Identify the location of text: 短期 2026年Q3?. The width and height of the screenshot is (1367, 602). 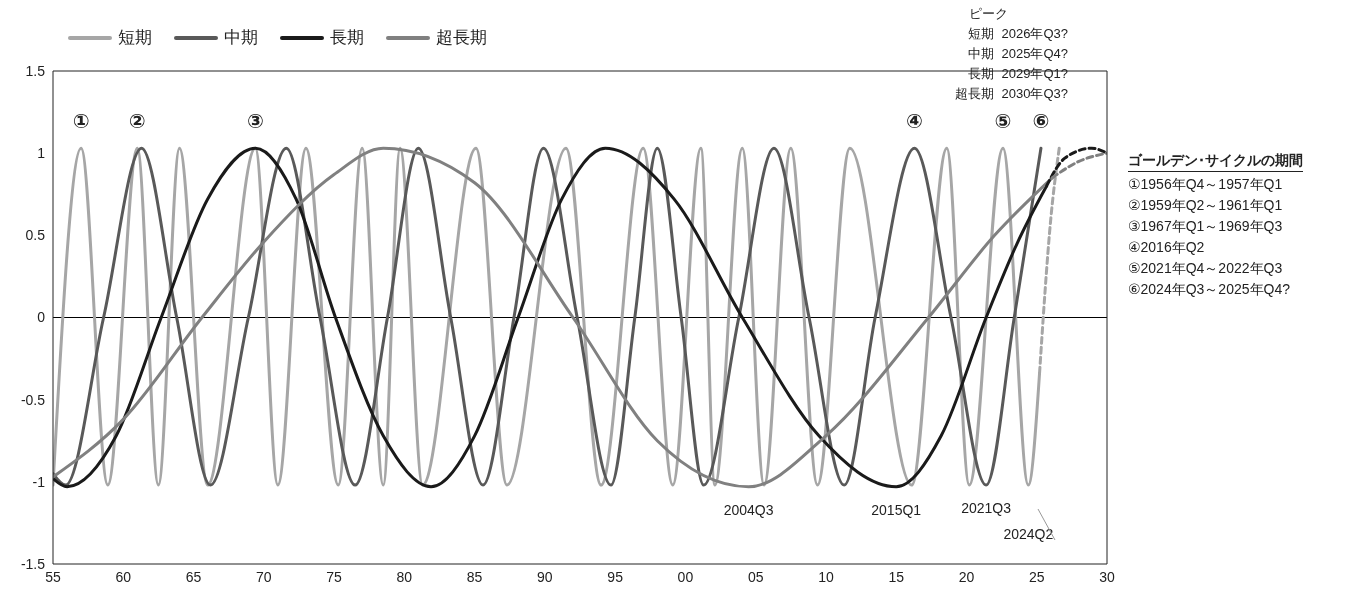
(1017, 34).